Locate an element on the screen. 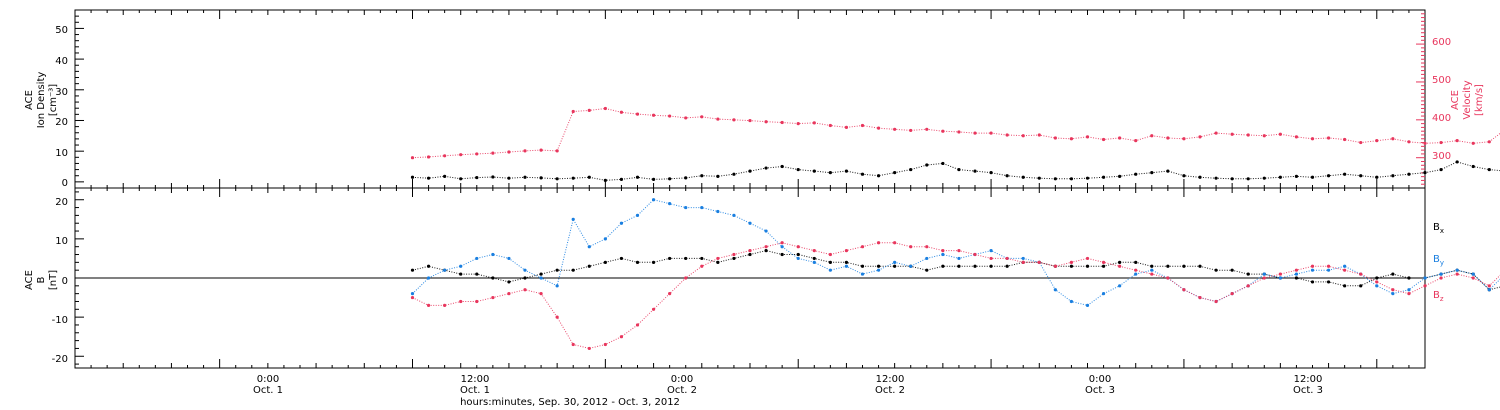  velocity-ylabel-line2: Velocity is located at coordinates (1467, 99).